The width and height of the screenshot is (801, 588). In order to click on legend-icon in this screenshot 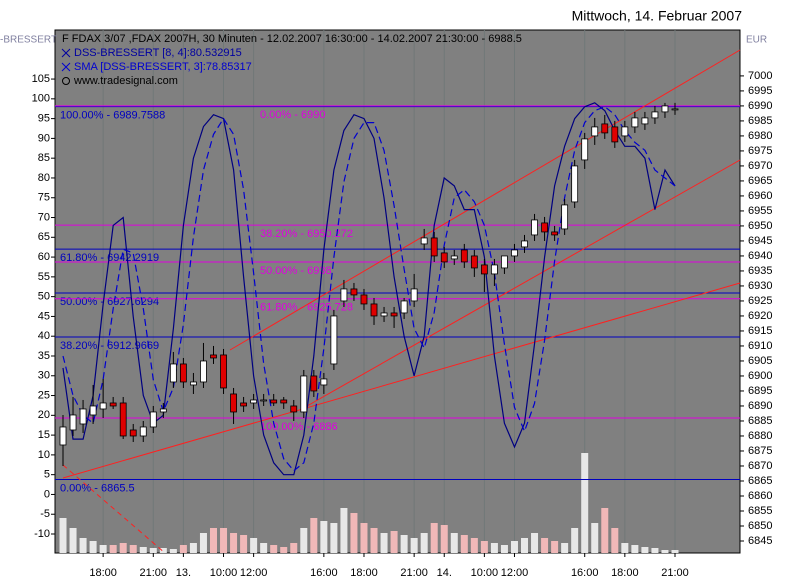, I will do `click(66, 67)`.